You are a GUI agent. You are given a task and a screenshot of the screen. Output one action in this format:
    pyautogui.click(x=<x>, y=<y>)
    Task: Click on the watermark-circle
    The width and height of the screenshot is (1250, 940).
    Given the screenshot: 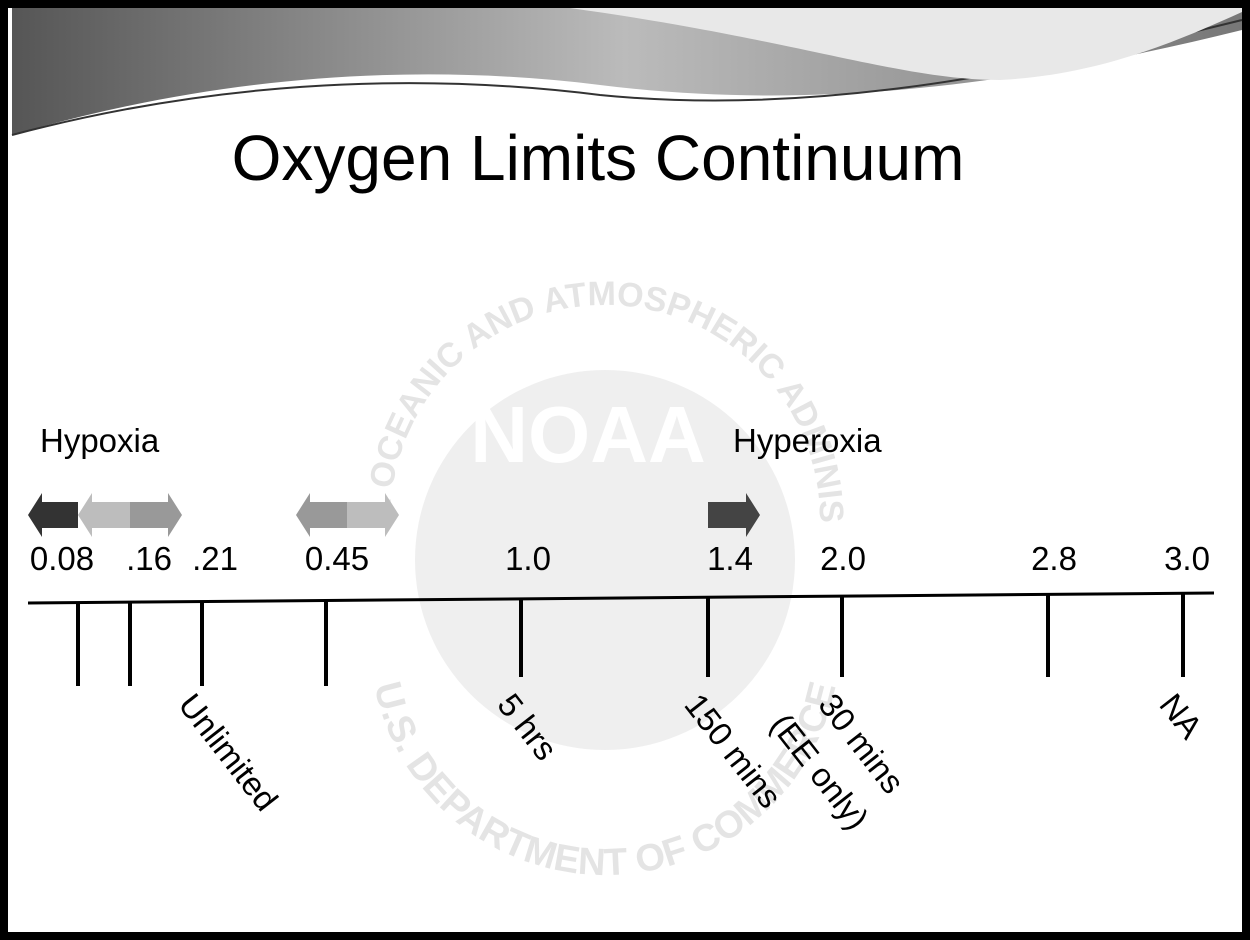 What is the action you would take?
    pyautogui.click(x=605, y=560)
    